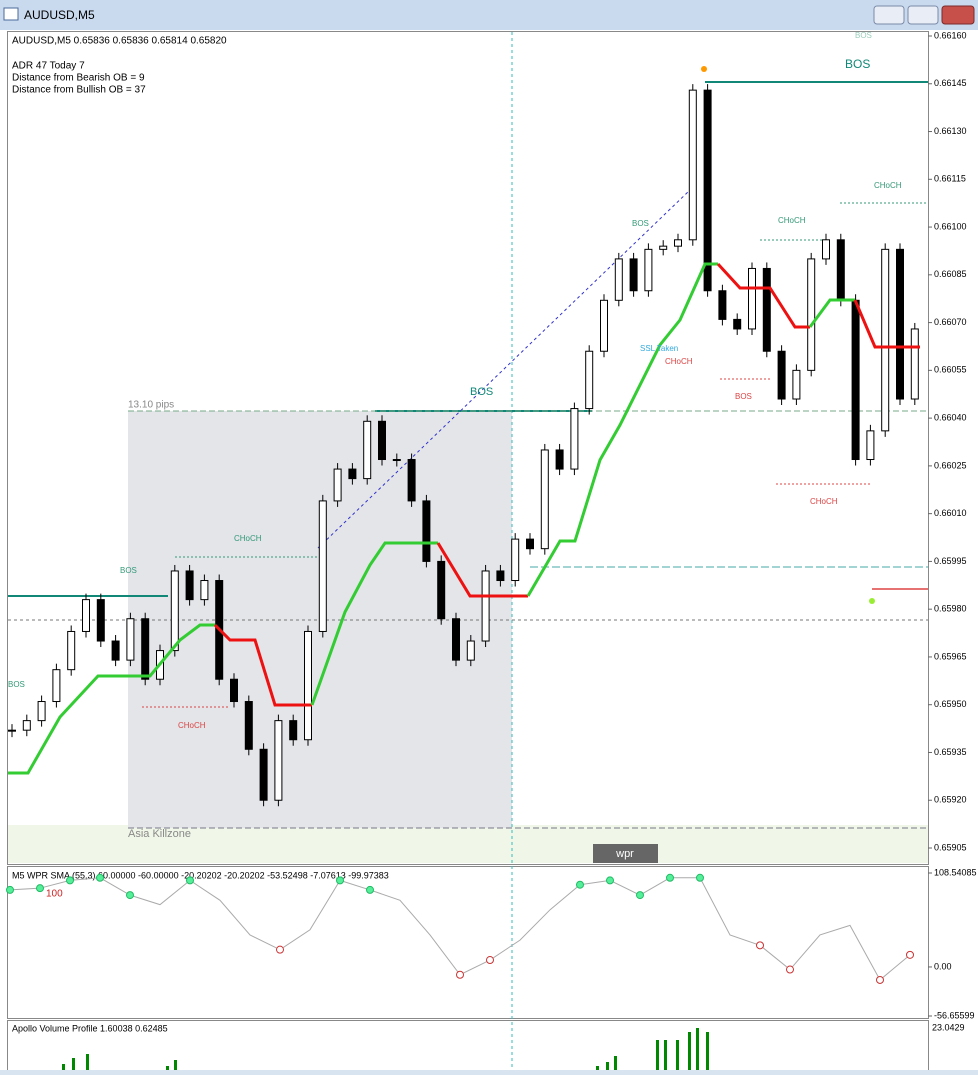  What do you see at coordinates (950, 609) in the screenshot?
I see `y-tick-label: 0.65980` at bounding box center [950, 609].